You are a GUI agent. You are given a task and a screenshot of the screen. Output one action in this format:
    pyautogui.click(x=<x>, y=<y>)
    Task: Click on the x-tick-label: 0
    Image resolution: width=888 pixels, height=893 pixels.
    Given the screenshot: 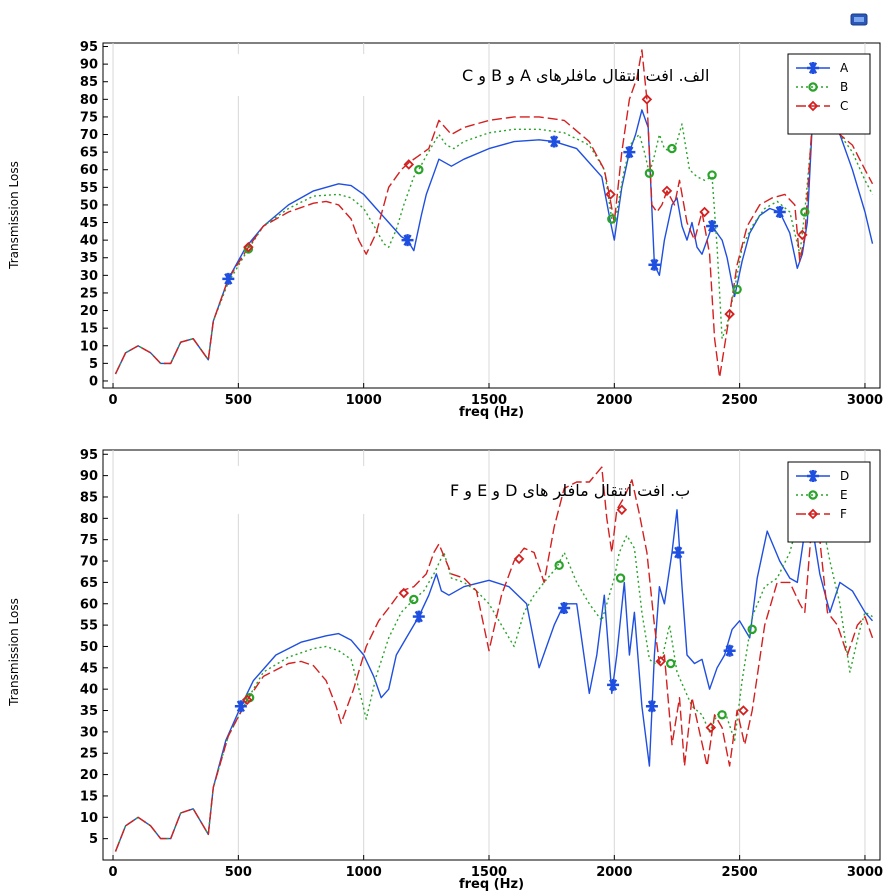 What is the action you would take?
    pyautogui.click(x=113, y=400)
    